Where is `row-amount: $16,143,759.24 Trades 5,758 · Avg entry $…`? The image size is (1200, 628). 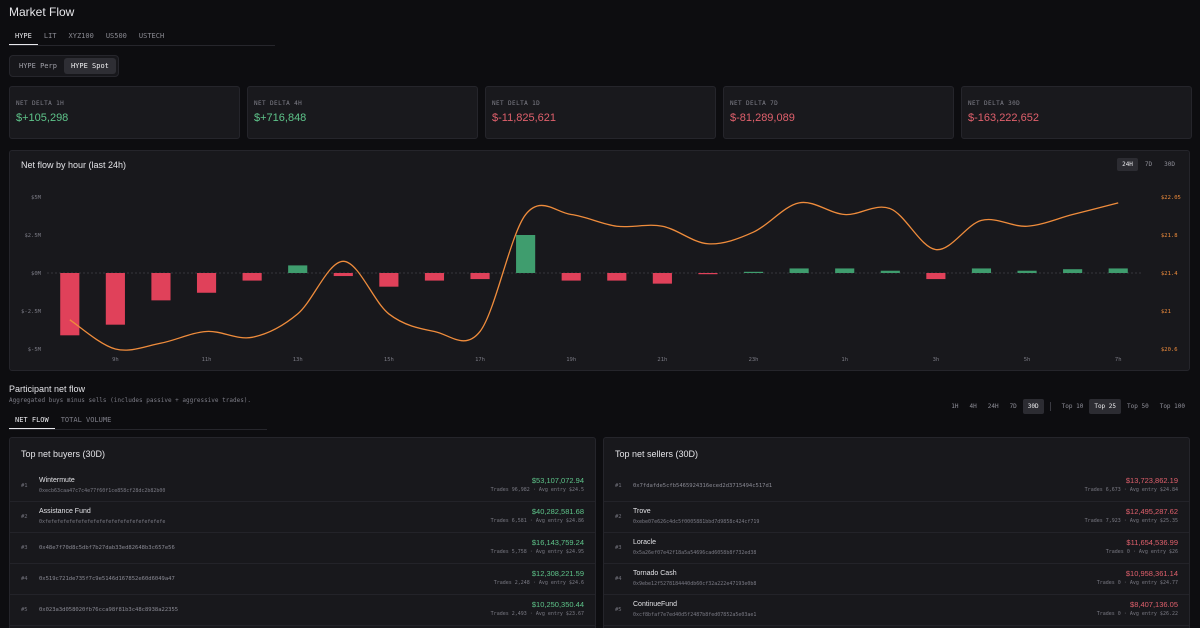
row-amount: $16,143,759.24 Trades 5,758 · Avg entry $… is located at coordinates (537, 546).